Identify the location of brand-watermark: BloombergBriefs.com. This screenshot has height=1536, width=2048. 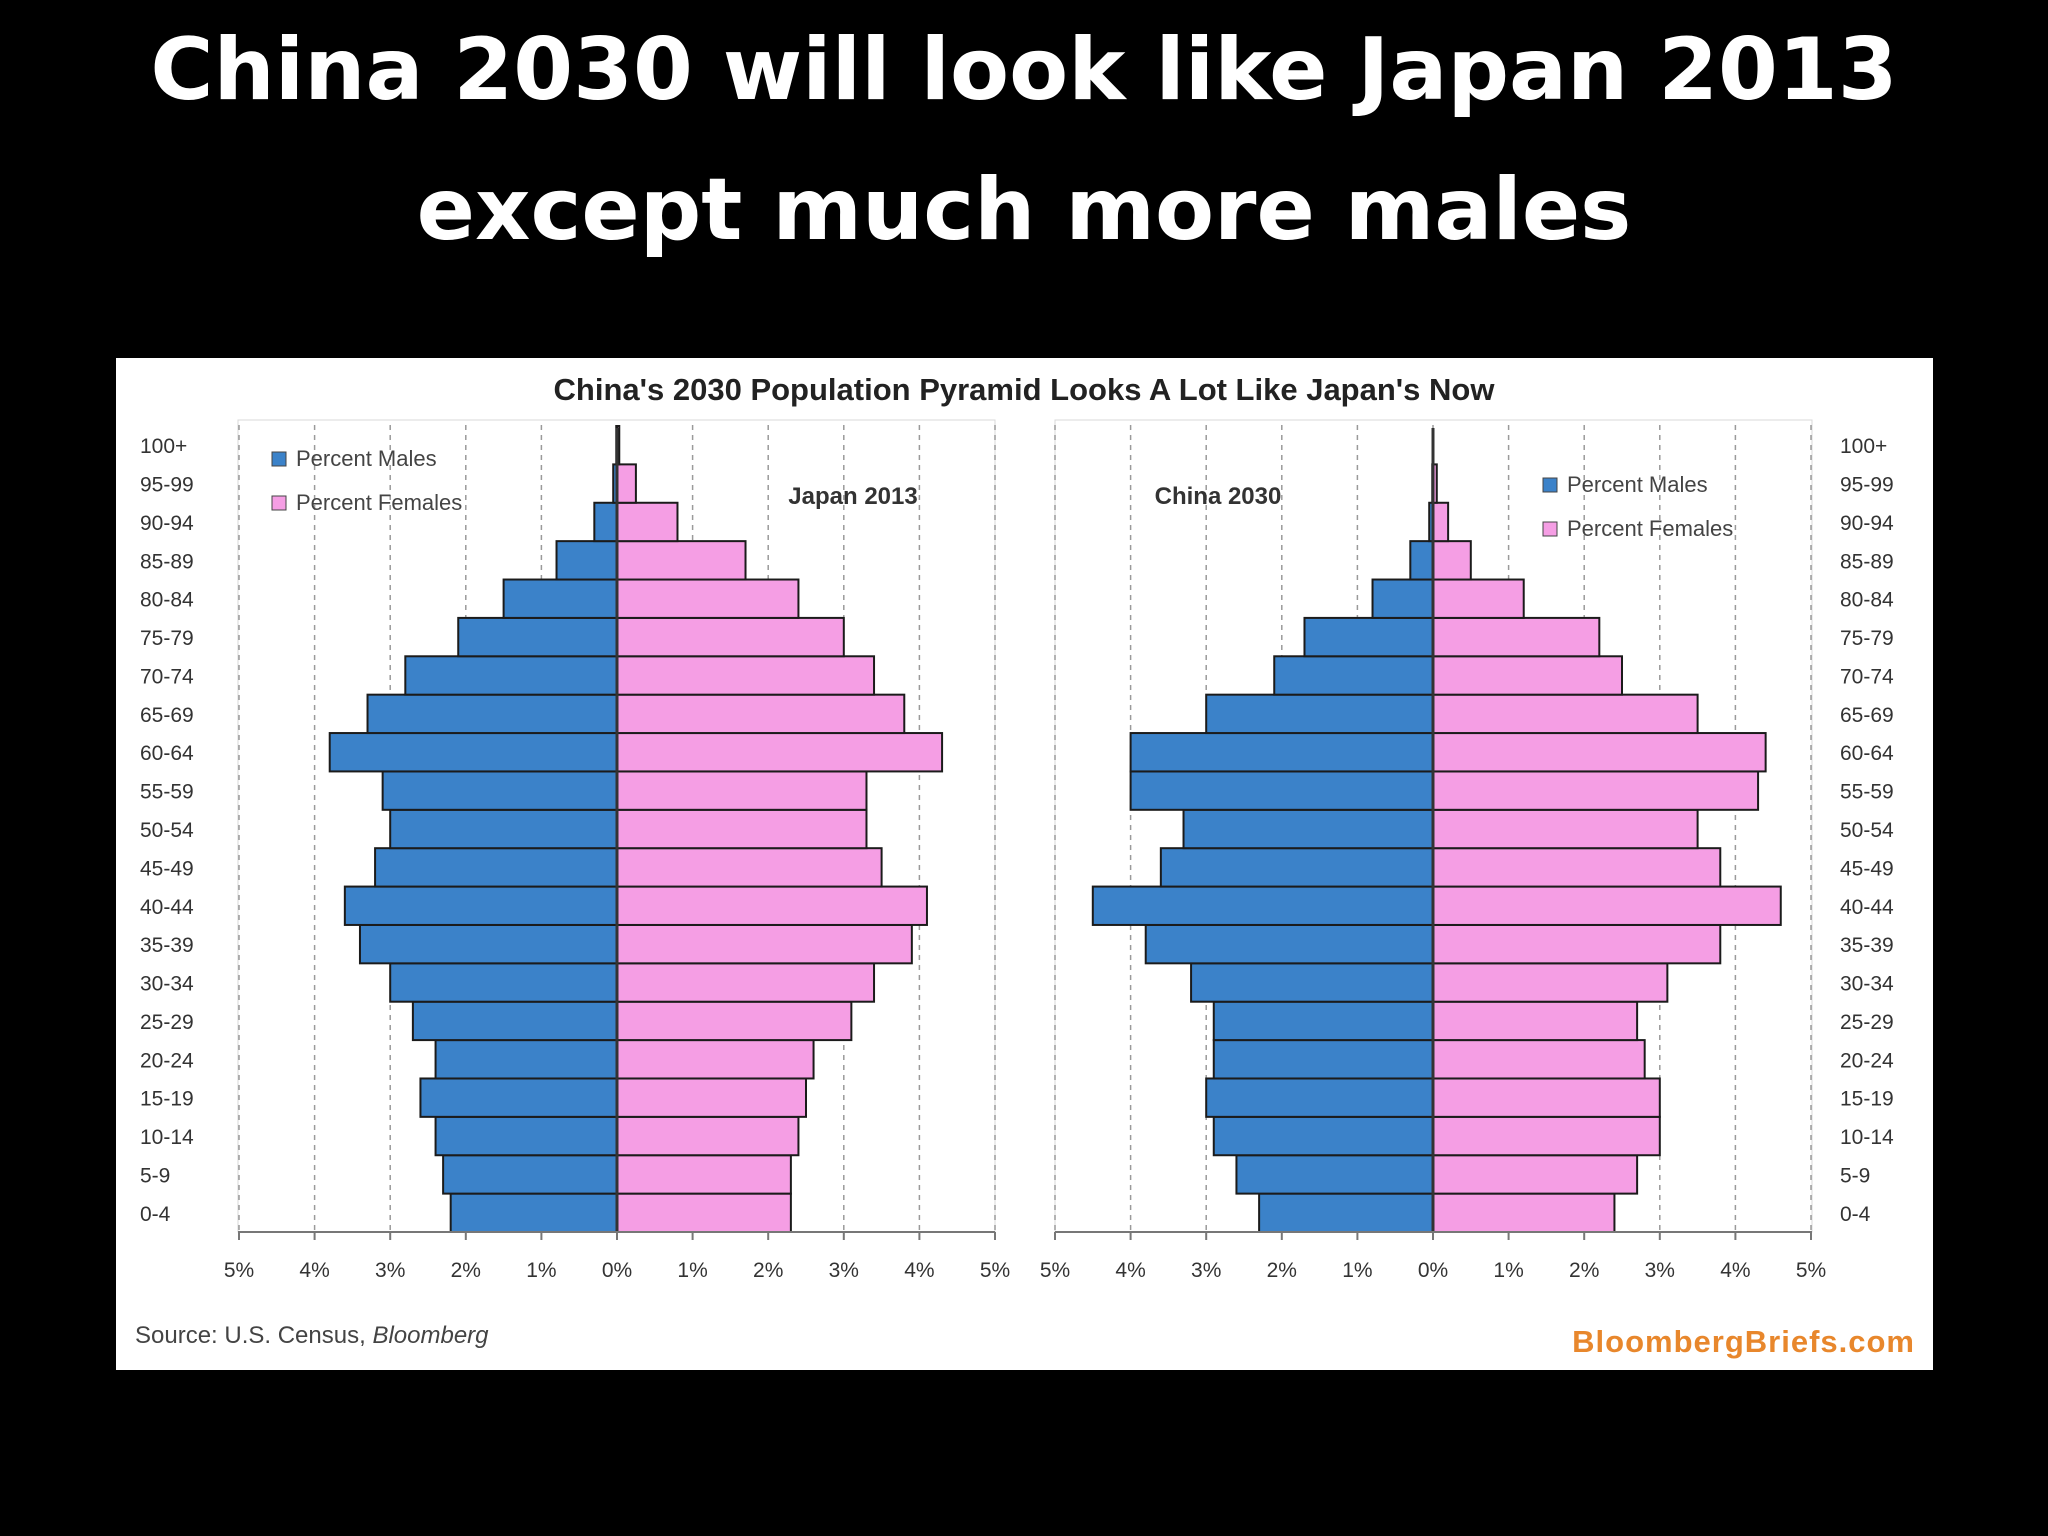
(1743, 1341).